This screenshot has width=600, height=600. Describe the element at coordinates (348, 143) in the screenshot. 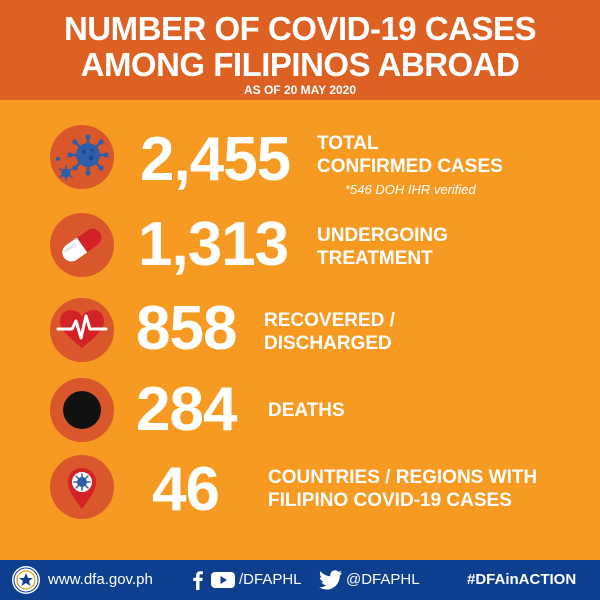

I see `total-cases-label-line1: TOTAL` at that location.